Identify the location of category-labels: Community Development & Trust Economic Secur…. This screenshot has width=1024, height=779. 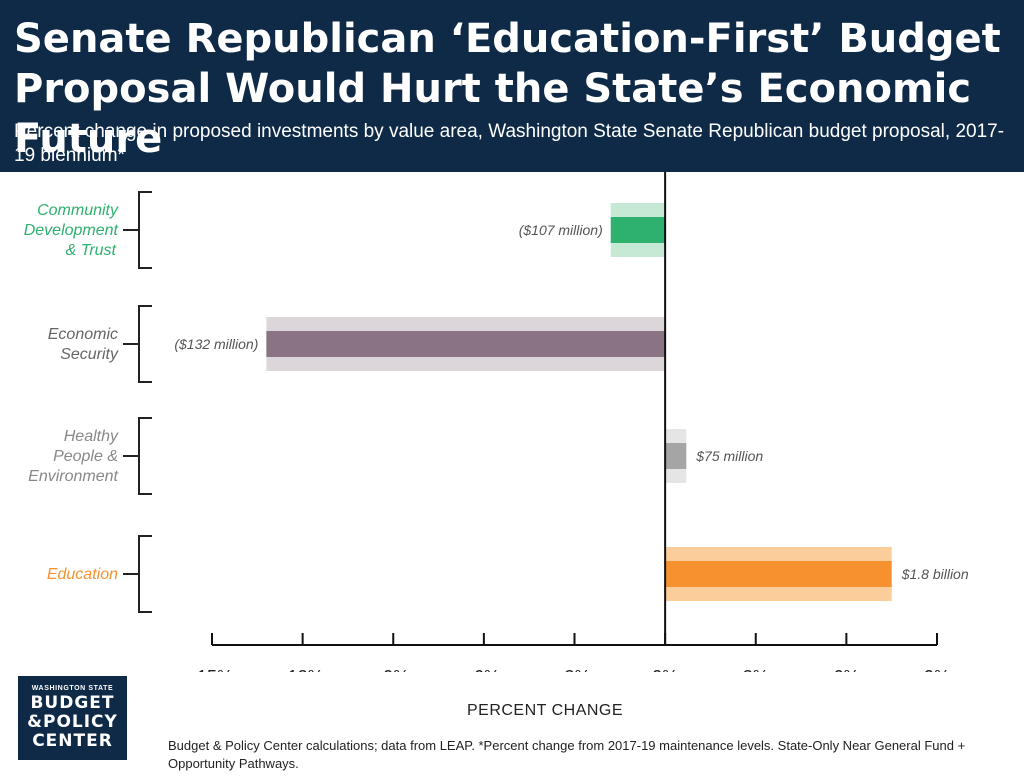
(71, 392).